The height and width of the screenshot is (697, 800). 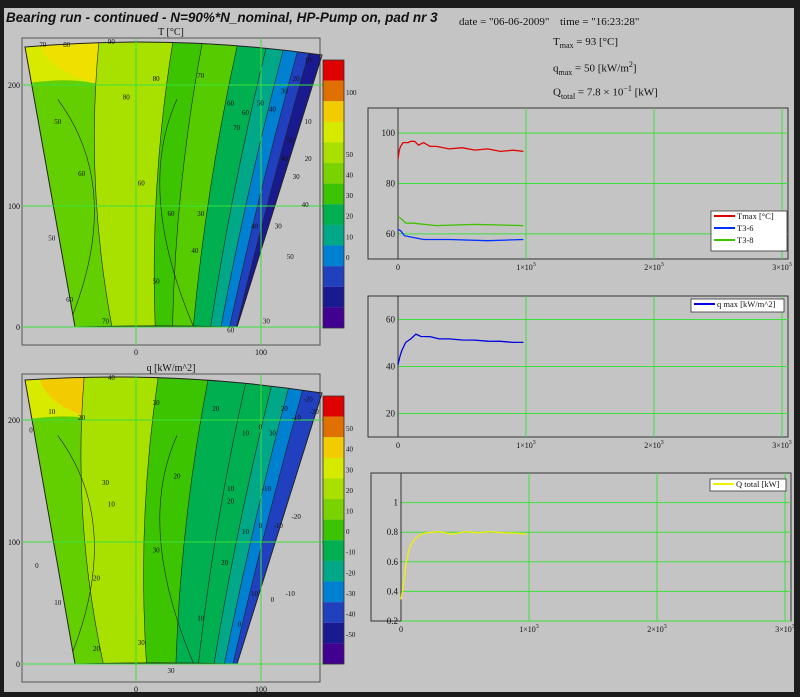 What do you see at coordinates (581, 547) in the screenshot?
I see `line-chart-frame` at bounding box center [581, 547].